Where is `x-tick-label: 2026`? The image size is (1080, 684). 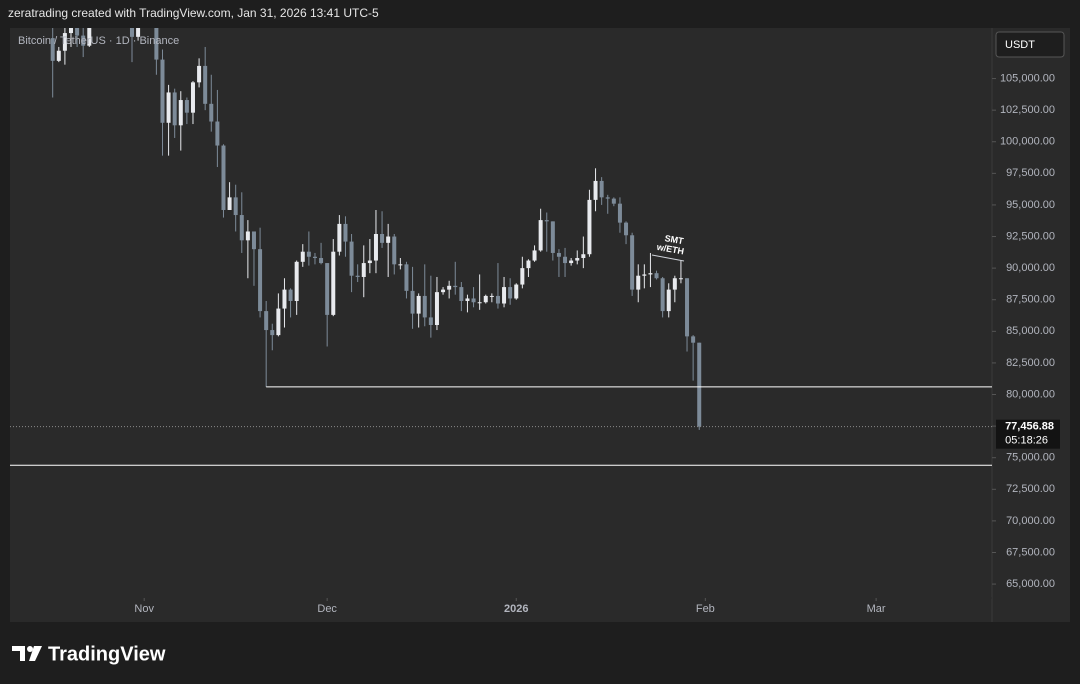 x-tick-label: 2026 is located at coordinates (516, 609).